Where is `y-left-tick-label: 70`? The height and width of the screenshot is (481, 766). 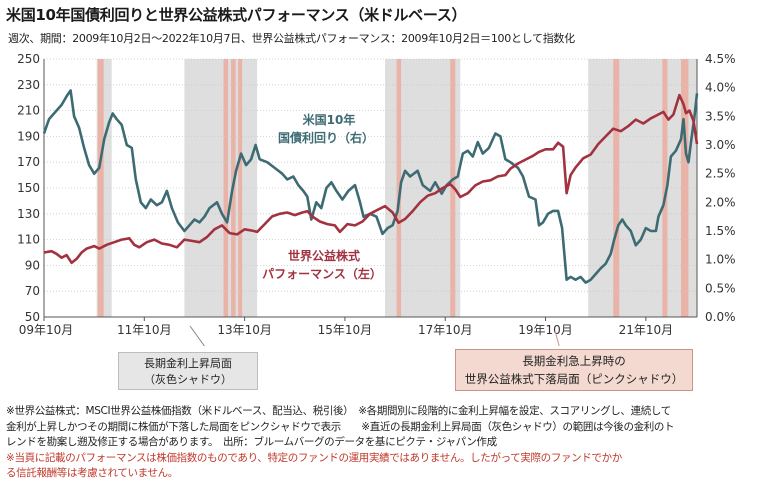
y-left-tick-label: 70 is located at coordinates (32, 291).